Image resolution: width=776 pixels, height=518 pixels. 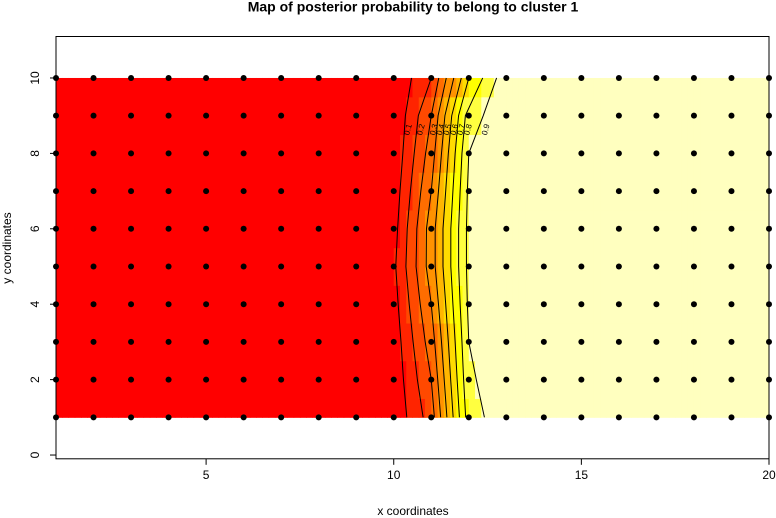 What do you see at coordinates (461, 130) in the screenshot?
I see `contour-label: 0.7` at bounding box center [461, 130].